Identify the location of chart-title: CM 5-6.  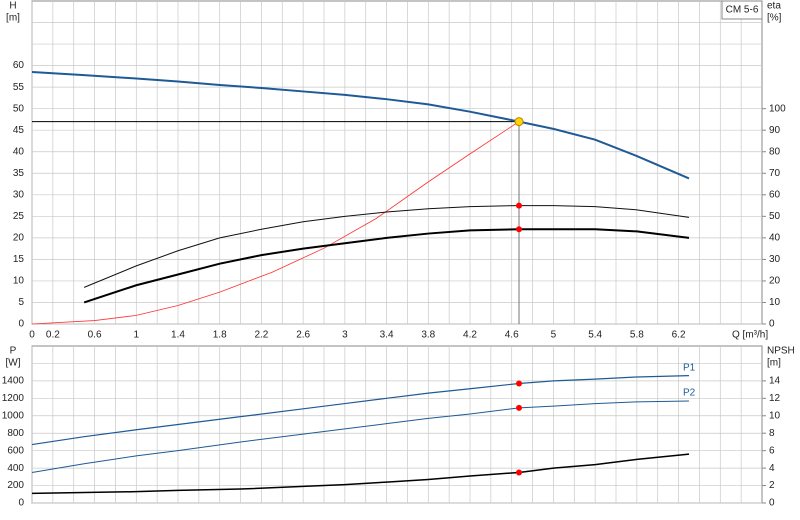
(742, 10).